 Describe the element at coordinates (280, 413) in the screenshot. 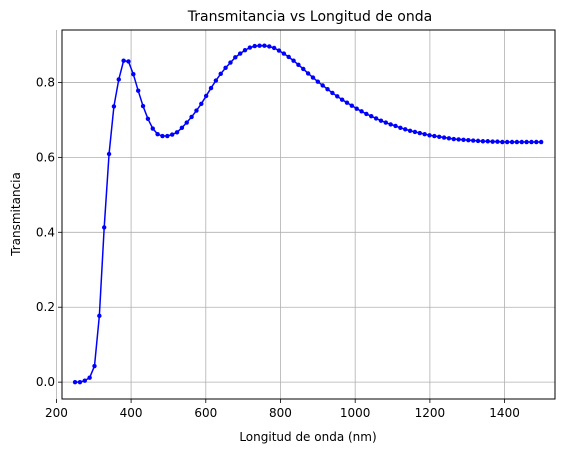

I see `x-tick-label: 800` at that location.